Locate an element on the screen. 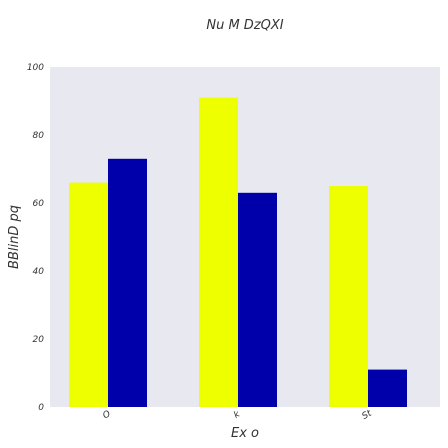  y-tick-label: 60 is located at coordinates (39, 204).